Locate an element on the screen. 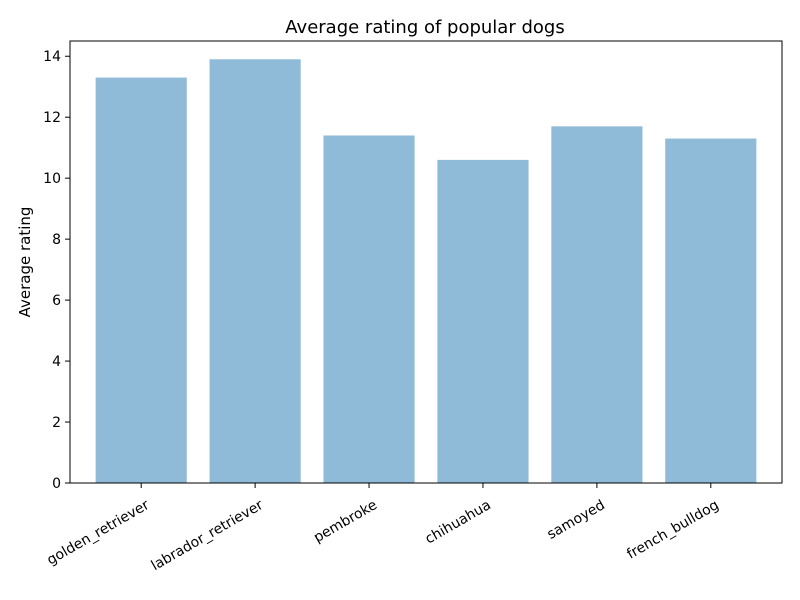 This screenshot has width=800, height=600. y-tick-label: 8 is located at coordinates (56, 240).